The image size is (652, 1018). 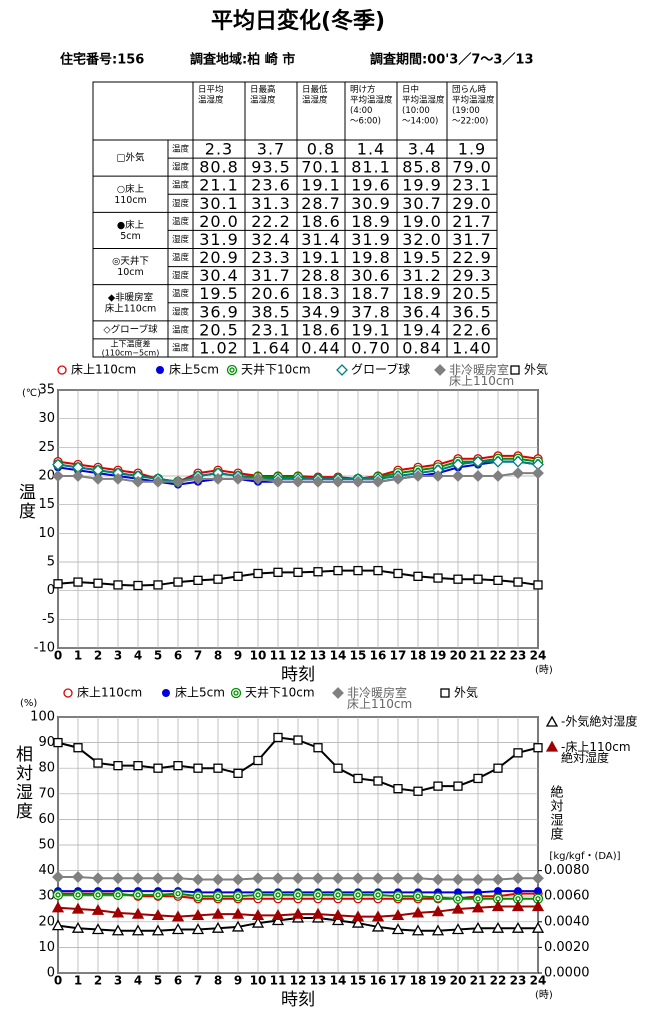 What do you see at coordinates (271, 149) in the screenshot?
I see `table-cell: 3.7` at bounding box center [271, 149].